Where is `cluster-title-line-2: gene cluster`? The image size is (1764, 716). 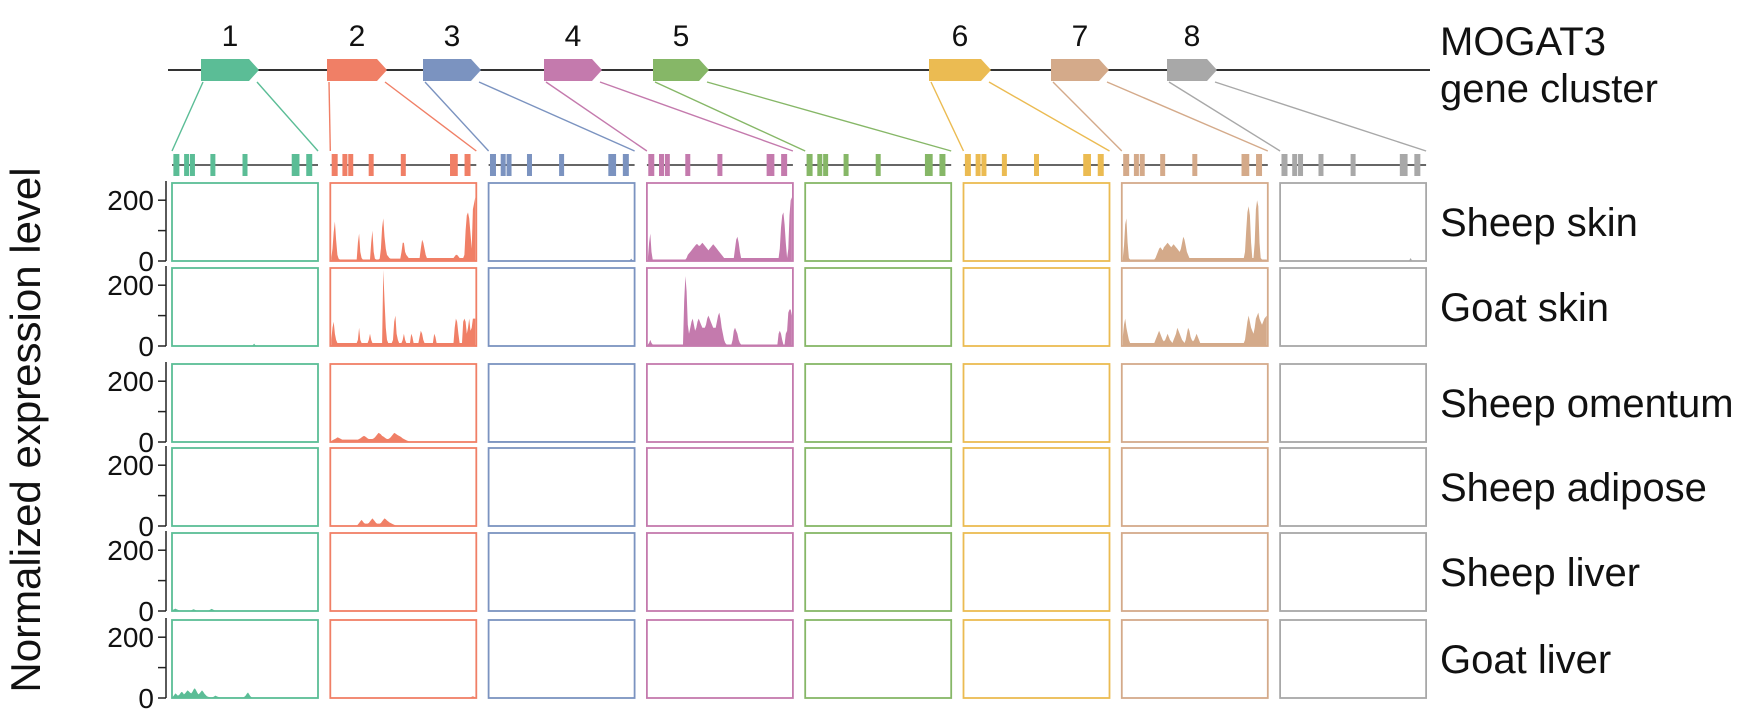
cluster-title-line-2: gene cluster is located at coordinates (1549, 89).